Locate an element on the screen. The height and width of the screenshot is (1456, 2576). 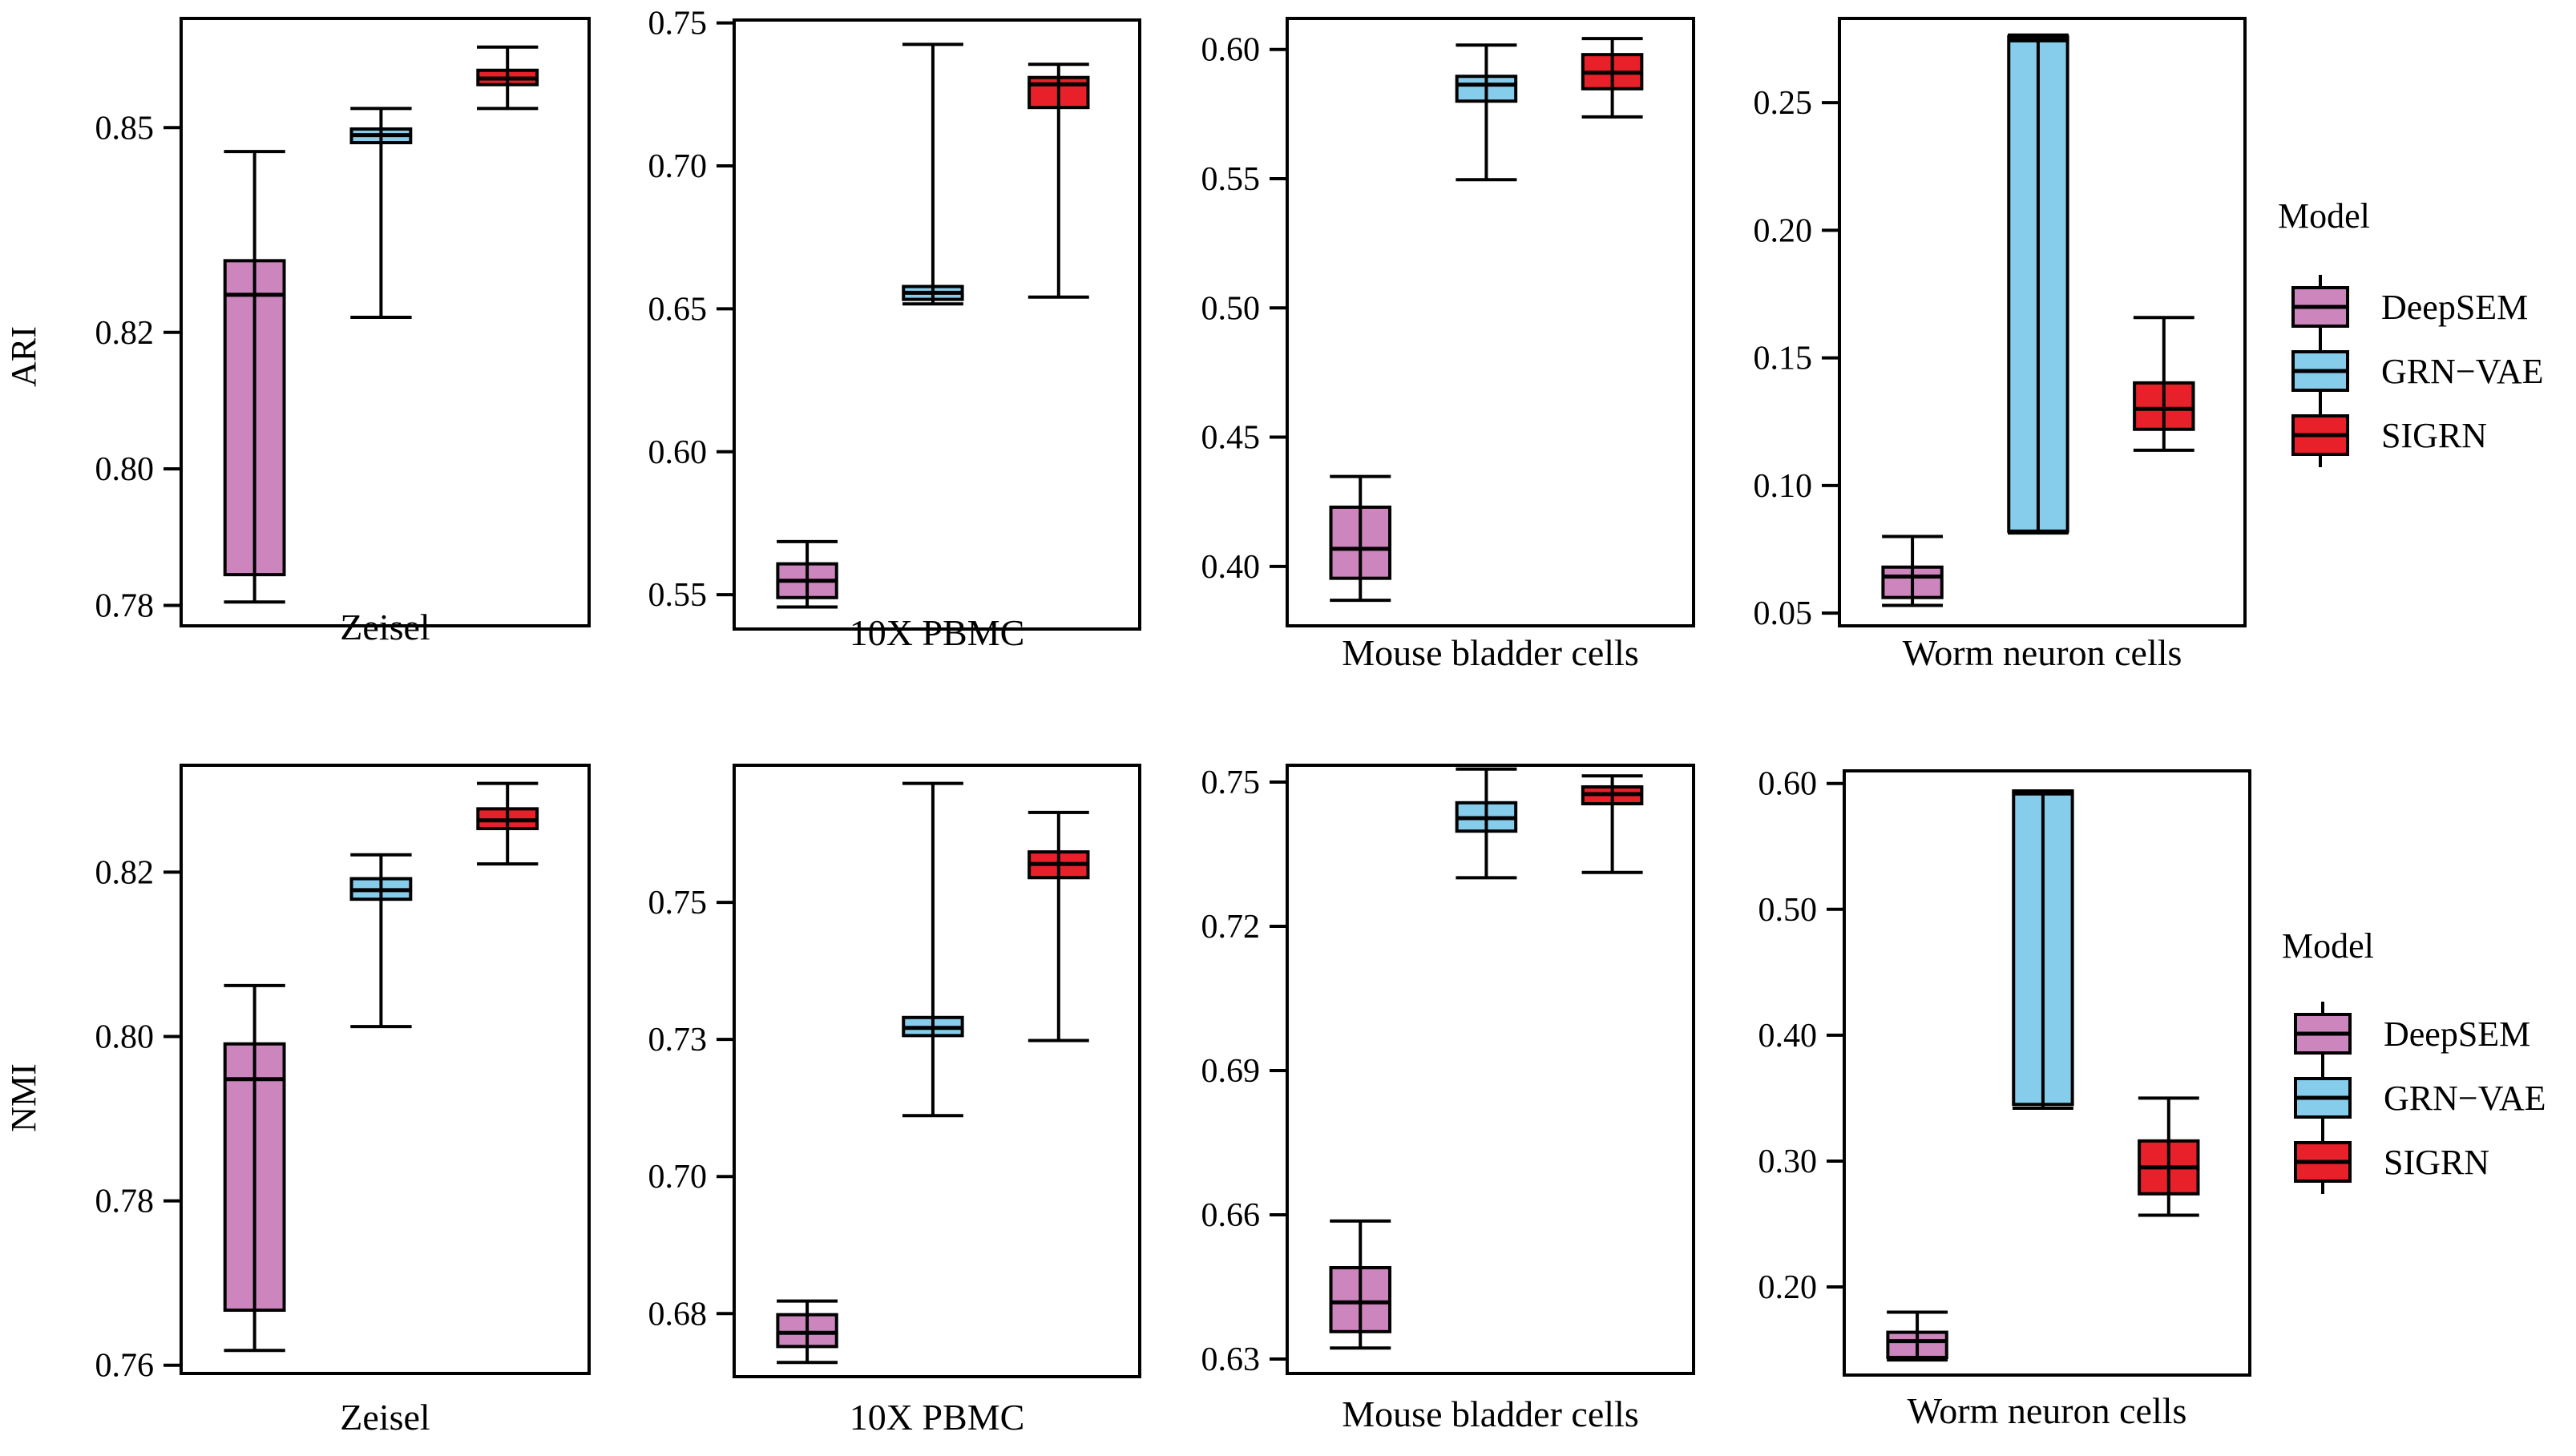
panel-nmi-worm-neuron-cells: 0.20 0.30 0.40 0.50 0.60 Worm neuron cells is located at coordinates (2005, 1098).